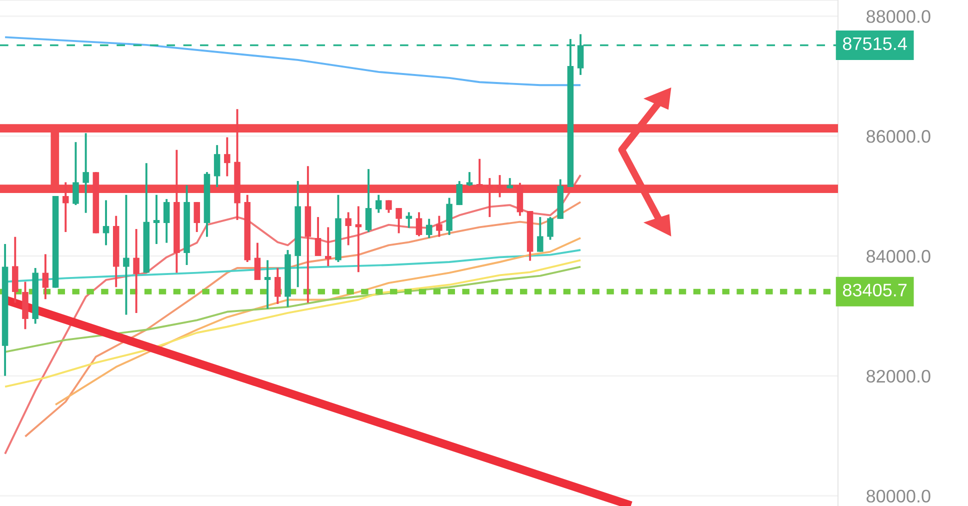 This screenshot has width=968, height=506. I want to click on ref-line-label: 87515.4, so click(874, 43).